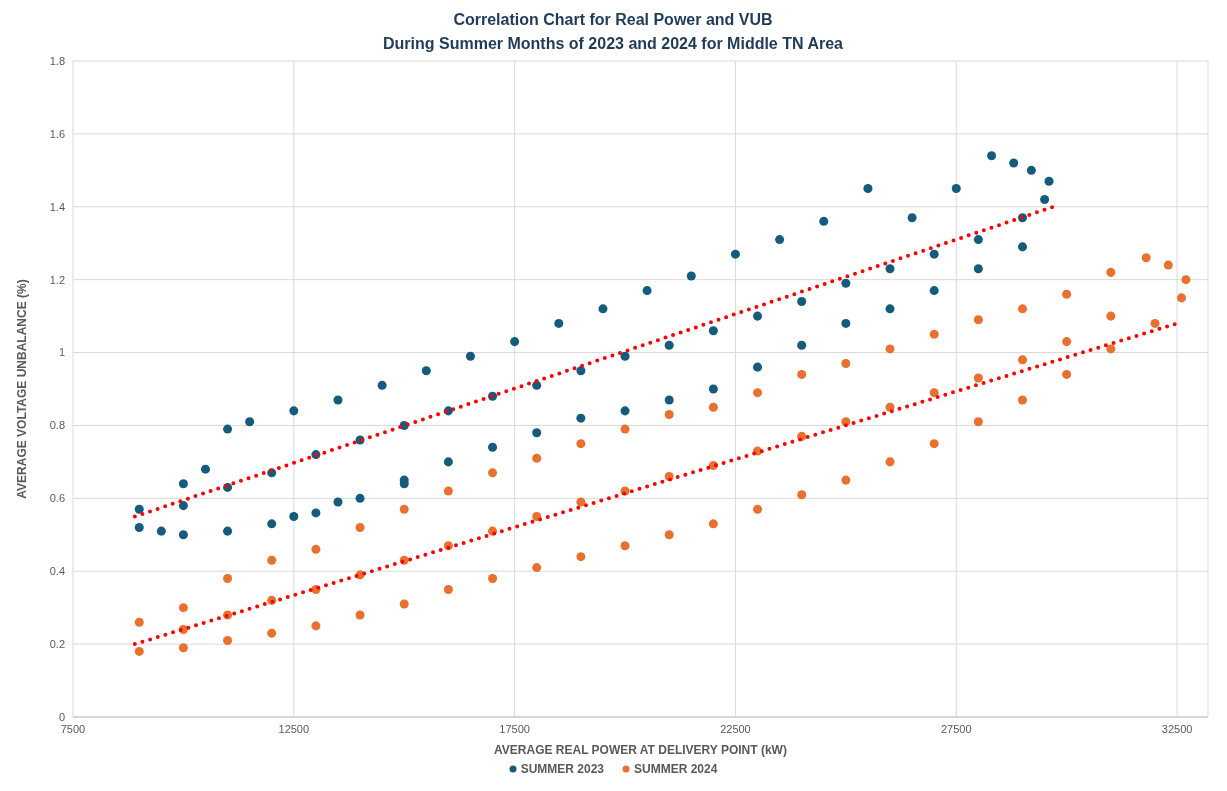  What do you see at coordinates (73, 728) in the screenshot?
I see `x-tick-label: 7500` at bounding box center [73, 728].